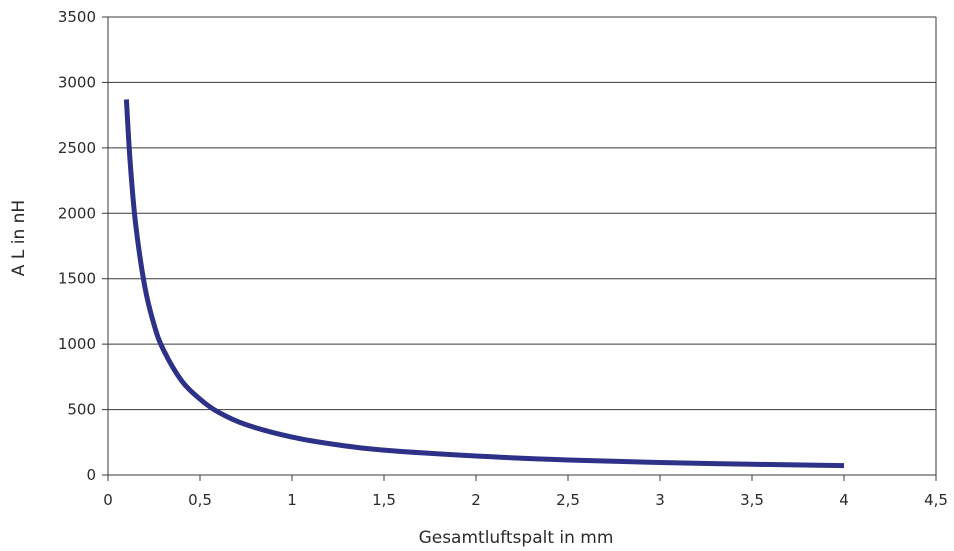  What do you see at coordinates (77, 82) in the screenshot?
I see `y-tick-label-6: 3000` at bounding box center [77, 82].